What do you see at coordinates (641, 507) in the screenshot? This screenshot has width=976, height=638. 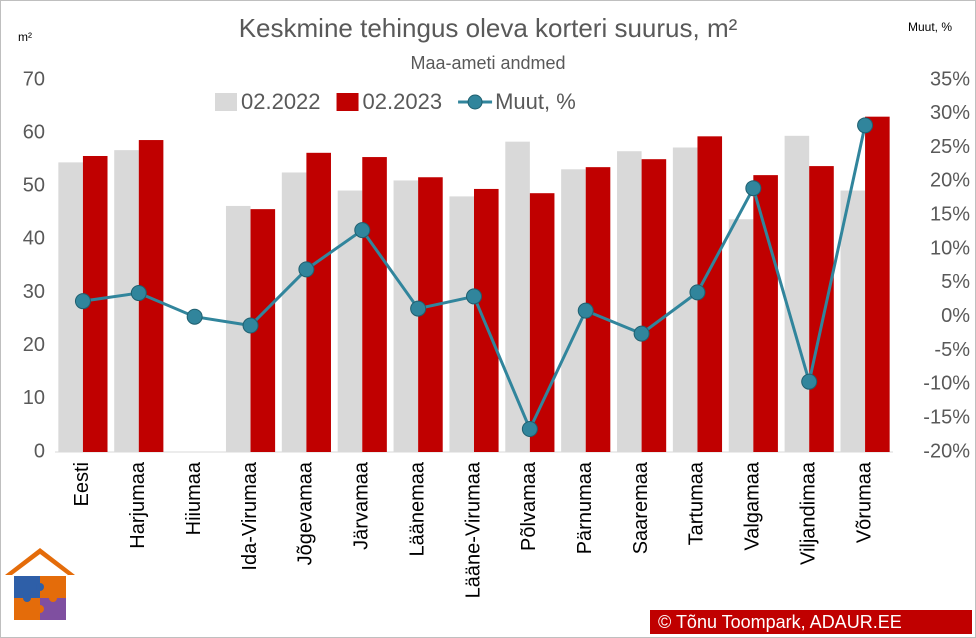 I see `x-tick-label: Saaremaa` at bounding box center [641, 507].